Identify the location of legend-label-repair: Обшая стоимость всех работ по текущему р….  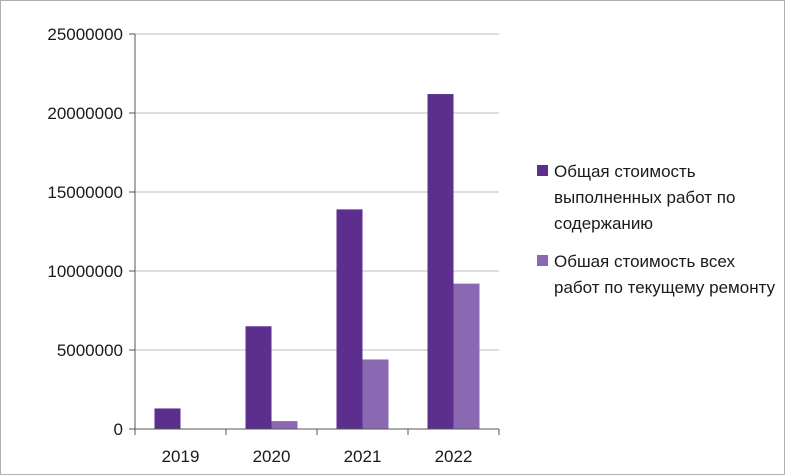
(665, 274).